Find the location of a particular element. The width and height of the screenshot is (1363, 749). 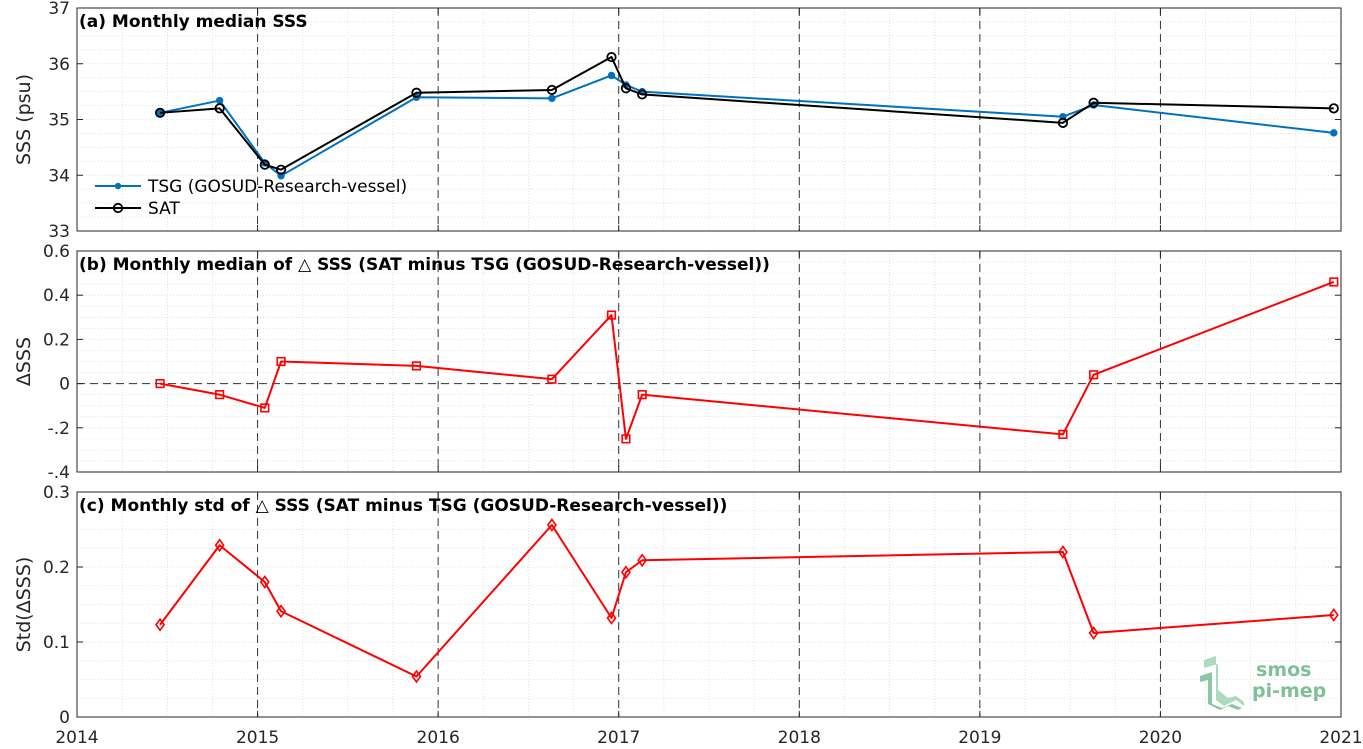

logo-text-smos: smos is located at coordinates (1283, 670).